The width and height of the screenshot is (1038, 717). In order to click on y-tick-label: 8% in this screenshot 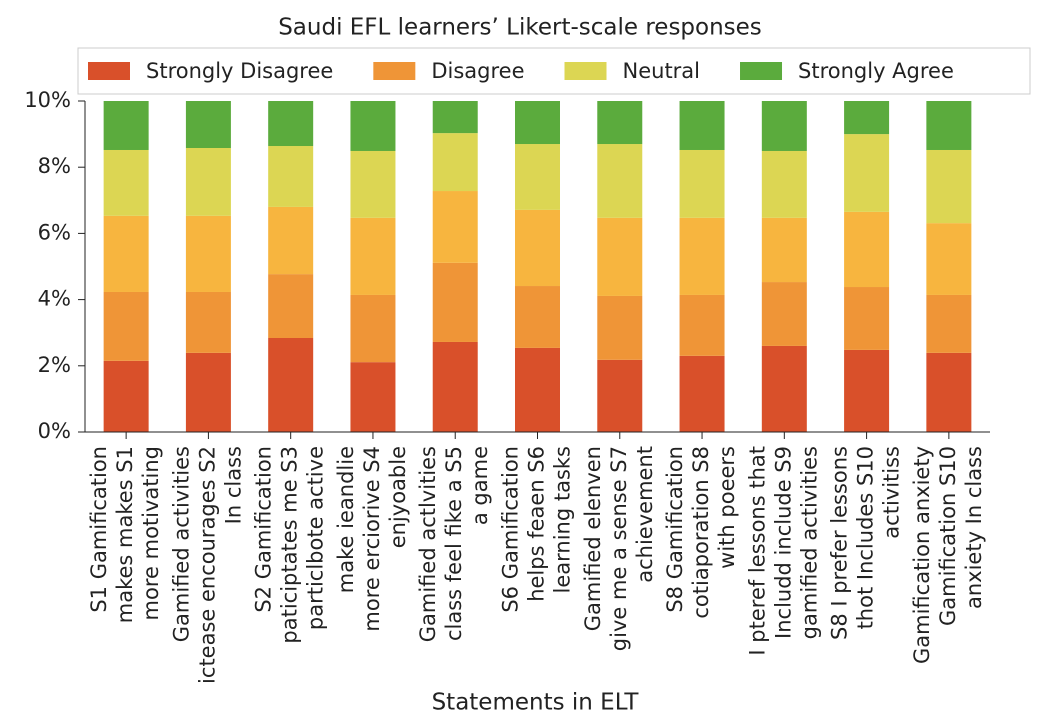, I will do `click(54, 166)`.